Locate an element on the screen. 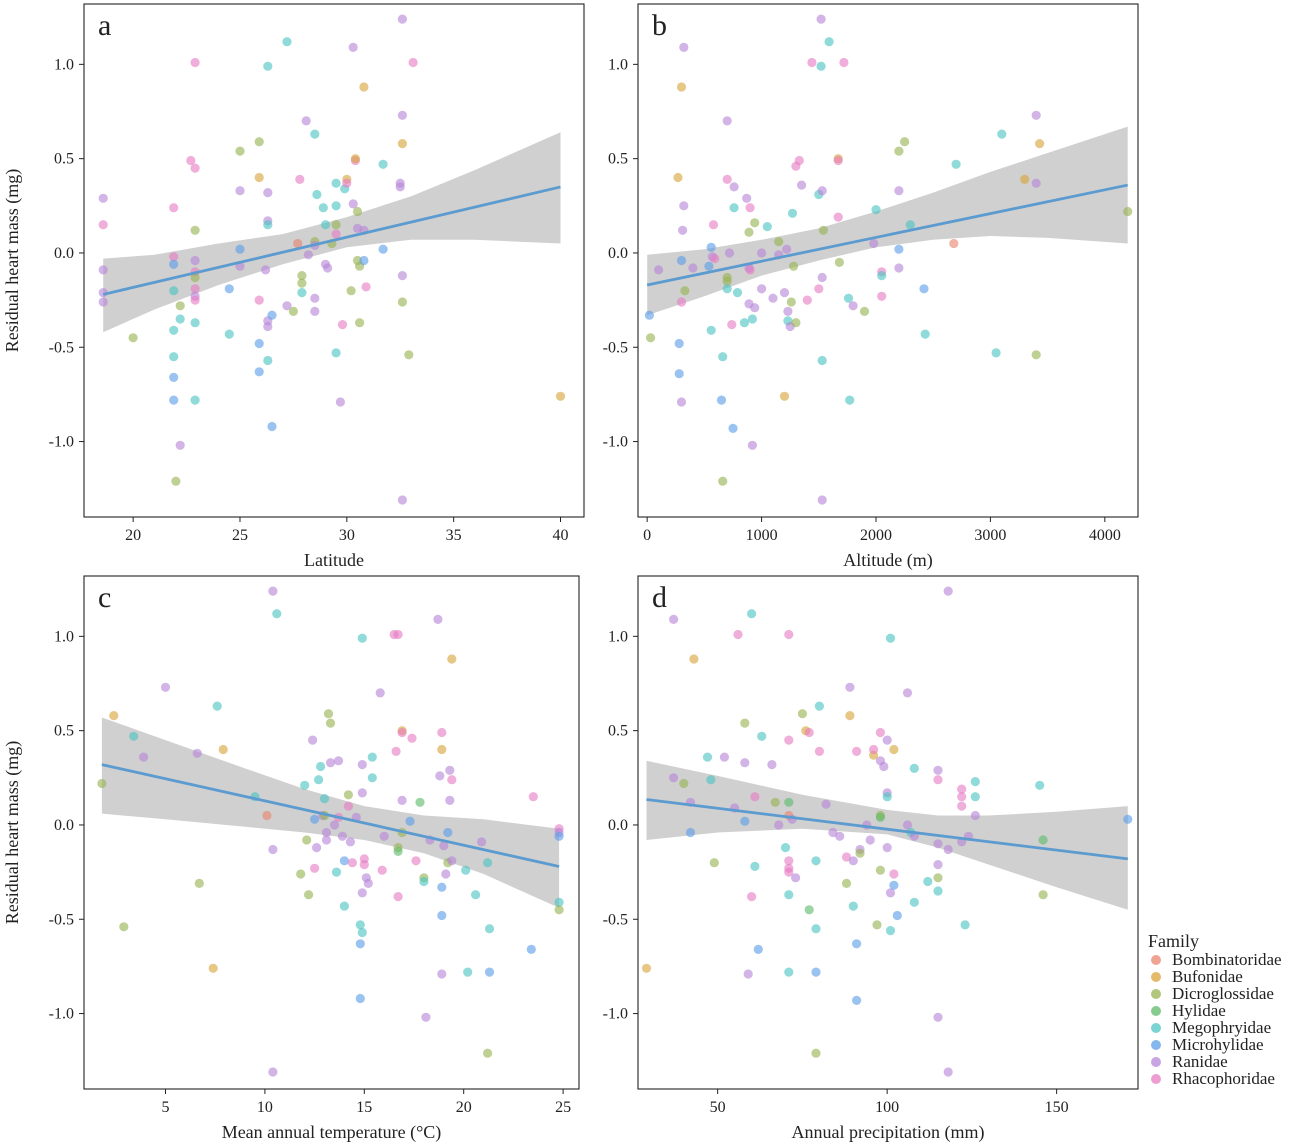  x-tick-label: 2000 is located at coordinates (876, 535).